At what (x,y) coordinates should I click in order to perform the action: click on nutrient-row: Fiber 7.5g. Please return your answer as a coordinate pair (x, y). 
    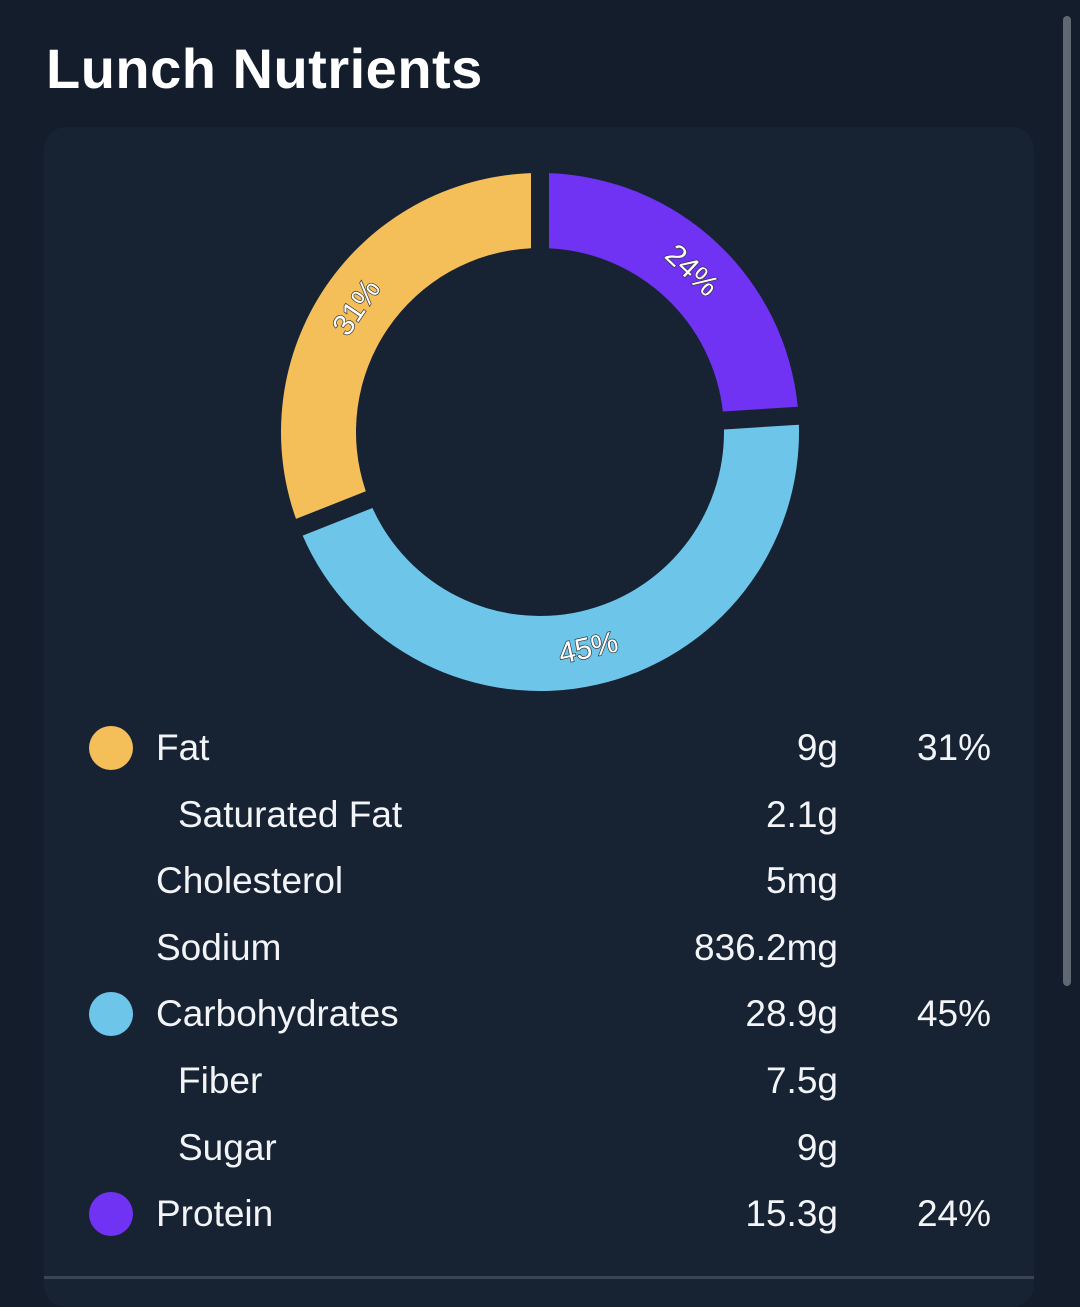
    Looking at the image, I should click on (539, 1081).